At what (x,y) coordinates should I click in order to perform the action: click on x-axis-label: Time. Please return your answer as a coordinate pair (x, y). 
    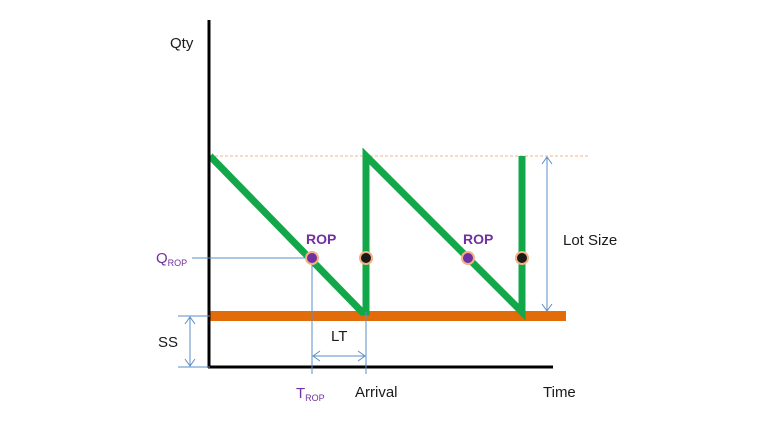
    Looking at the image, I should click on (559, 392).